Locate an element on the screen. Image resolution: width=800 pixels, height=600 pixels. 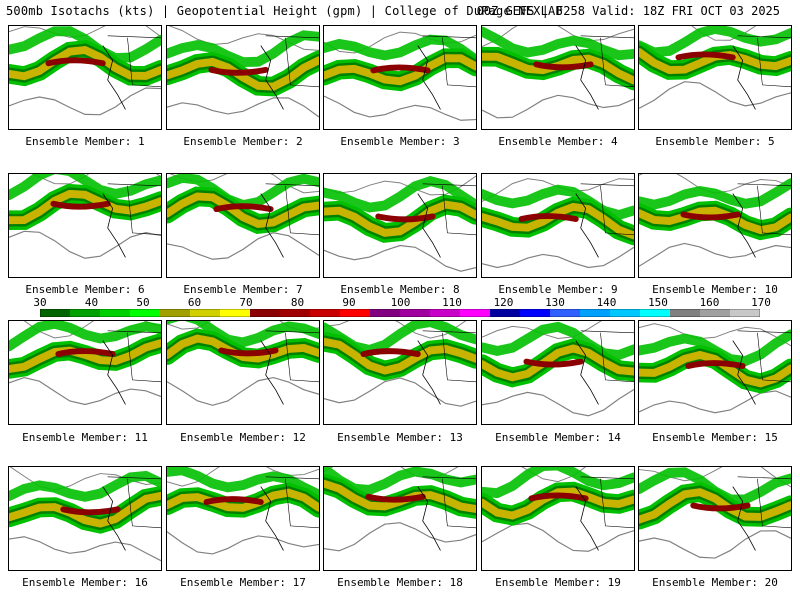
ensemble-caption: Ensemble Member: 5 is located at coordinates (715, 141).